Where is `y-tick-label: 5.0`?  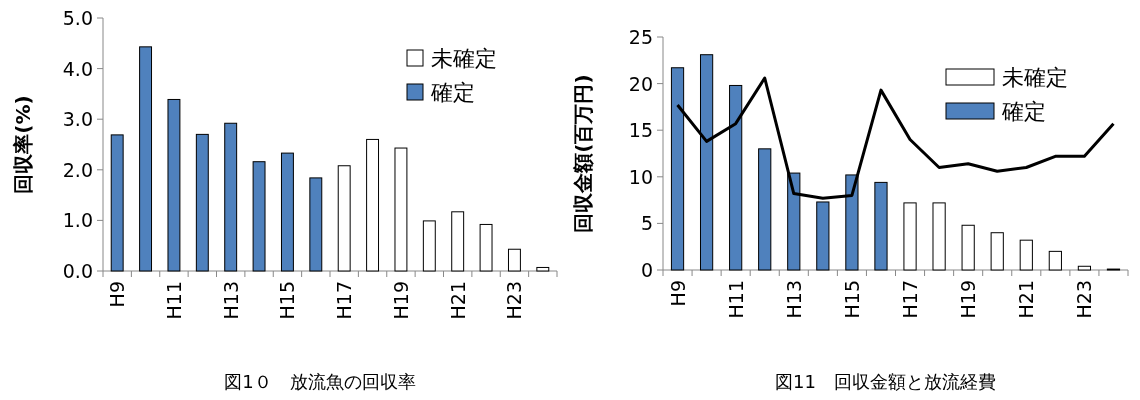
y-tick-label: 5.0 is located at coordinates (77, 18).